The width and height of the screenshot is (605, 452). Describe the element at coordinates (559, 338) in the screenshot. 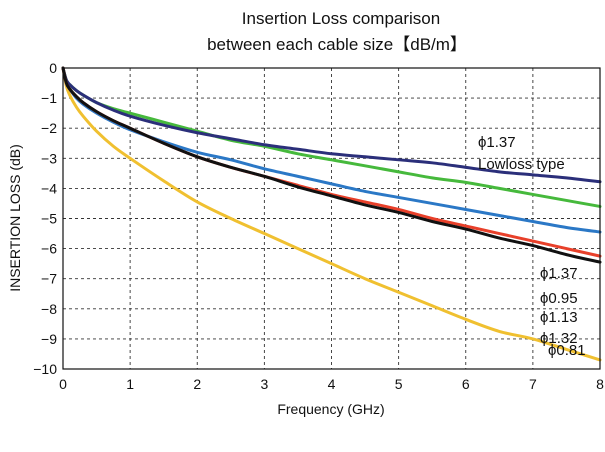

I see `series-label-4: ϕ1.32` at that location.